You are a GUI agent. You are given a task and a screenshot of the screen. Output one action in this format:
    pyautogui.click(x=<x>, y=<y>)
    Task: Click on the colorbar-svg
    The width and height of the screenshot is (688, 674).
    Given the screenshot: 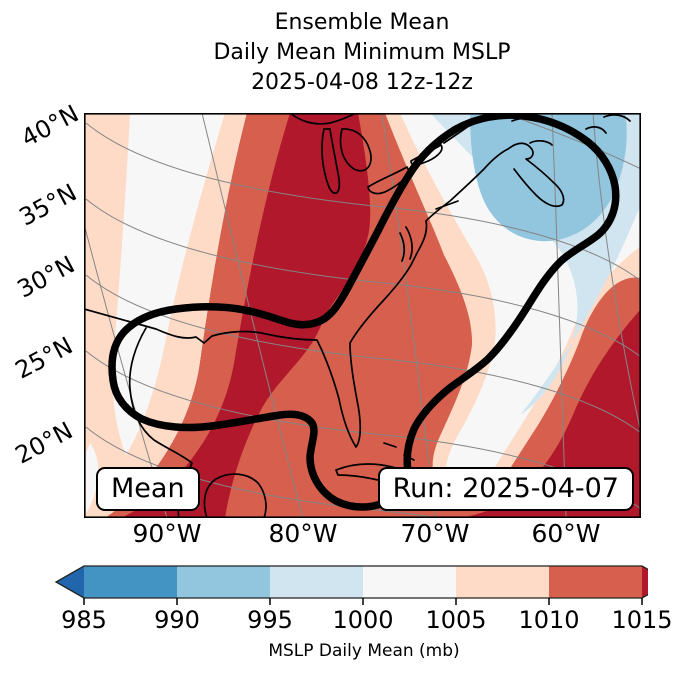 What is the action you would take?
    pyautogui.click(x=363, y=585)
    